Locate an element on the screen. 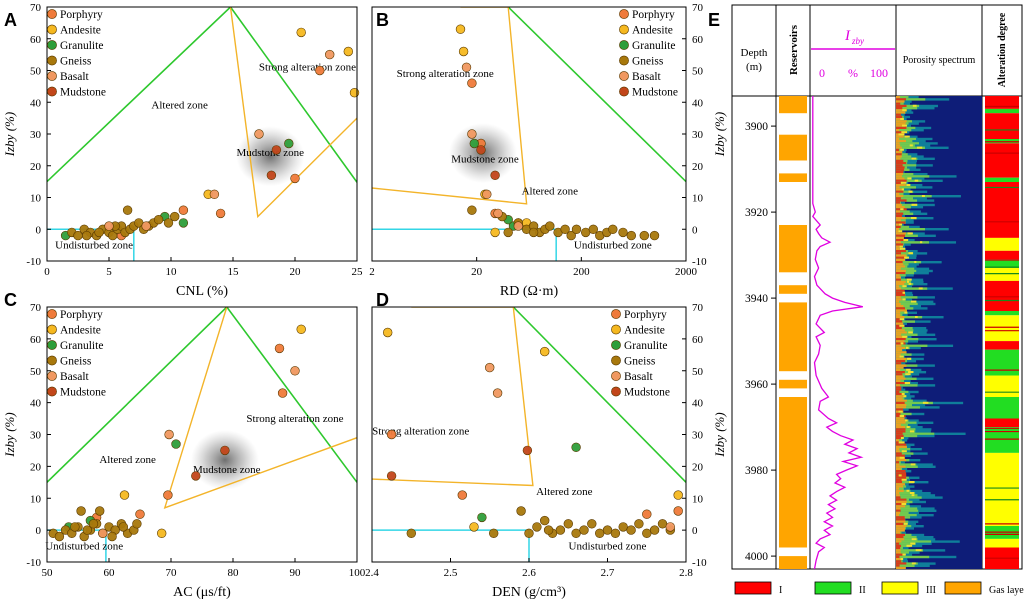 The image size is (1024, 602). mudstone-glow is located at coordinates (224, 460).